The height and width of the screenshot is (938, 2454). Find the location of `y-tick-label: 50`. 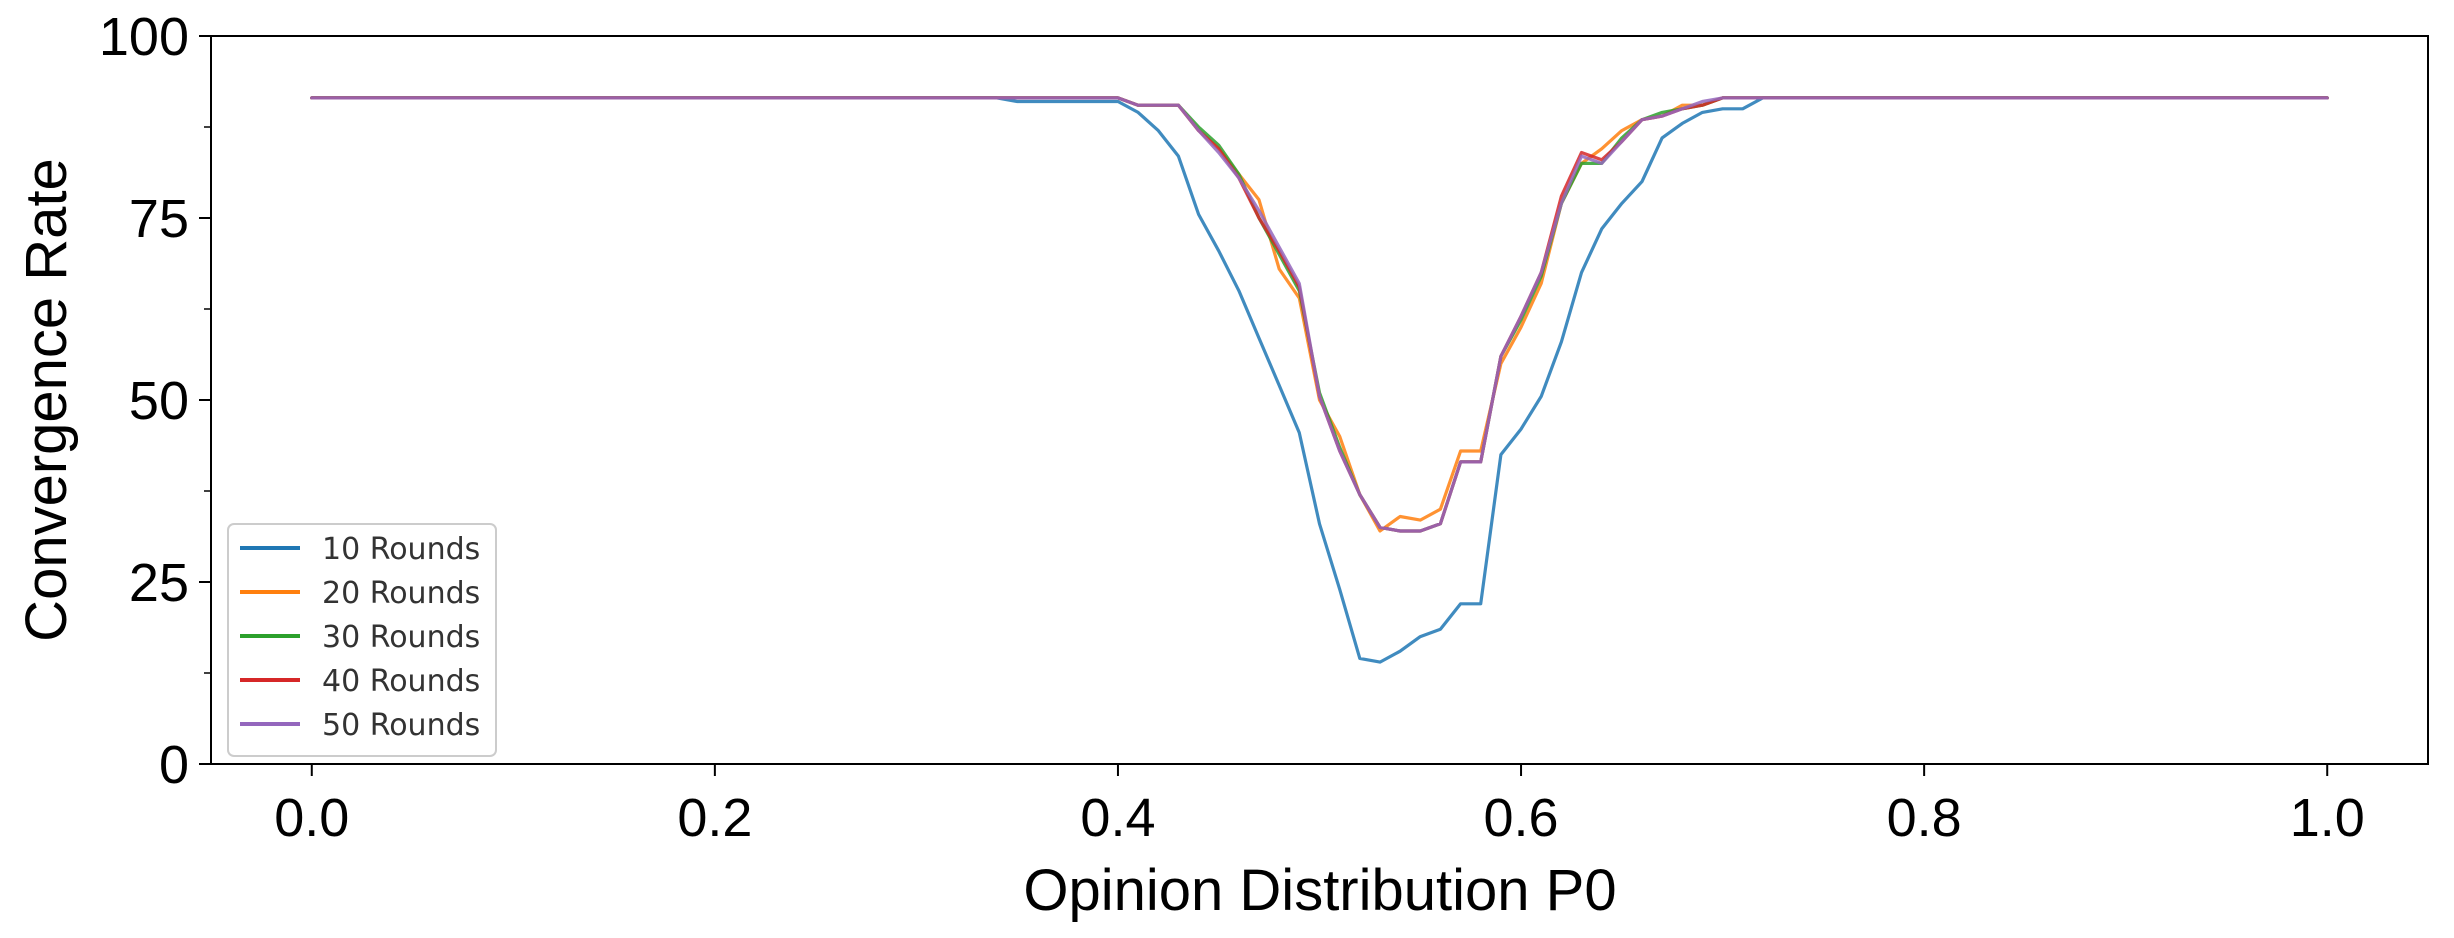

y-tick-label: 50 is located at coordinates (159, 401).